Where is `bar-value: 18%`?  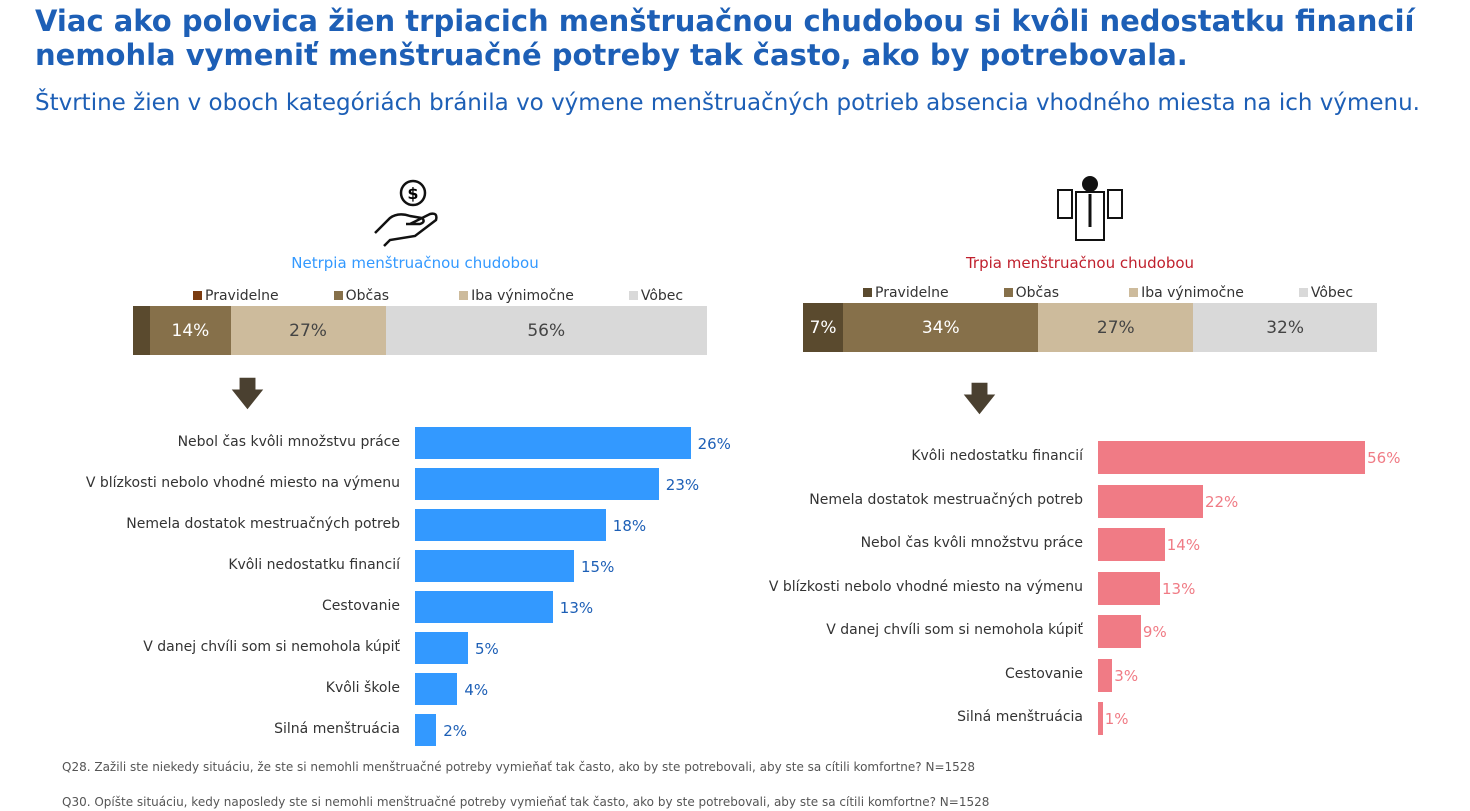
bar-value: 18% is located at coordinates (629, 526).